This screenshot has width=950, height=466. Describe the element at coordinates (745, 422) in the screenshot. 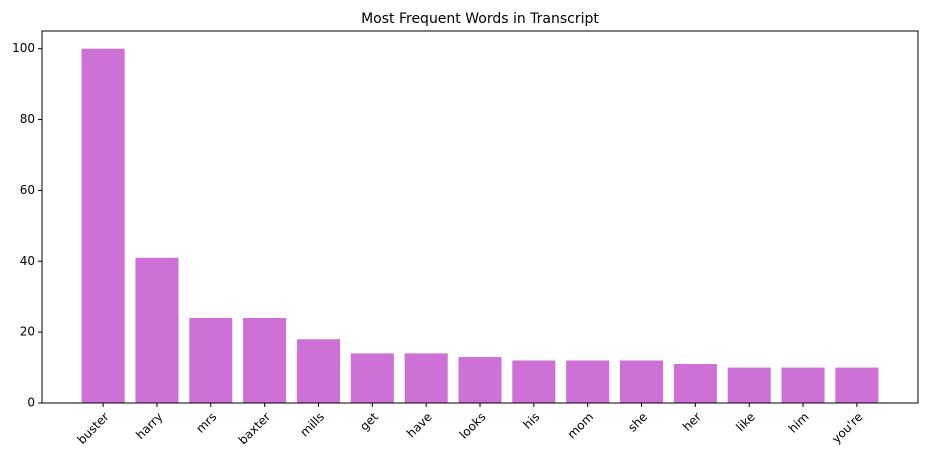

I see `x-tick-label: like` at that location.